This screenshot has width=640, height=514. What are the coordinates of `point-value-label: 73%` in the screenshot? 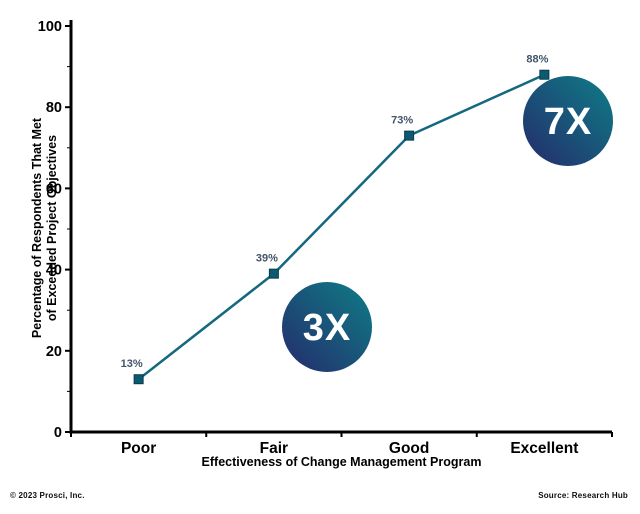 It's located at (402, 121).